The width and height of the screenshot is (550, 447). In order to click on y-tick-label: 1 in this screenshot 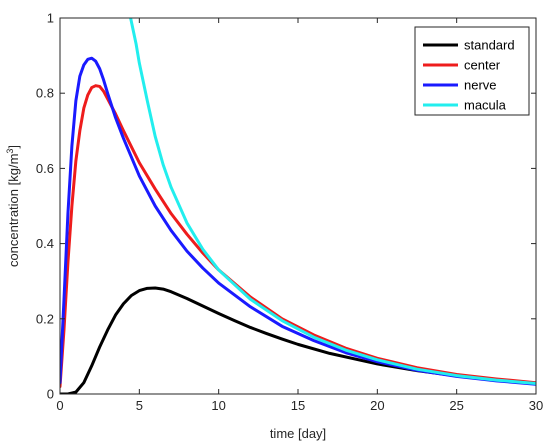, I will do `click(50, 18)`.